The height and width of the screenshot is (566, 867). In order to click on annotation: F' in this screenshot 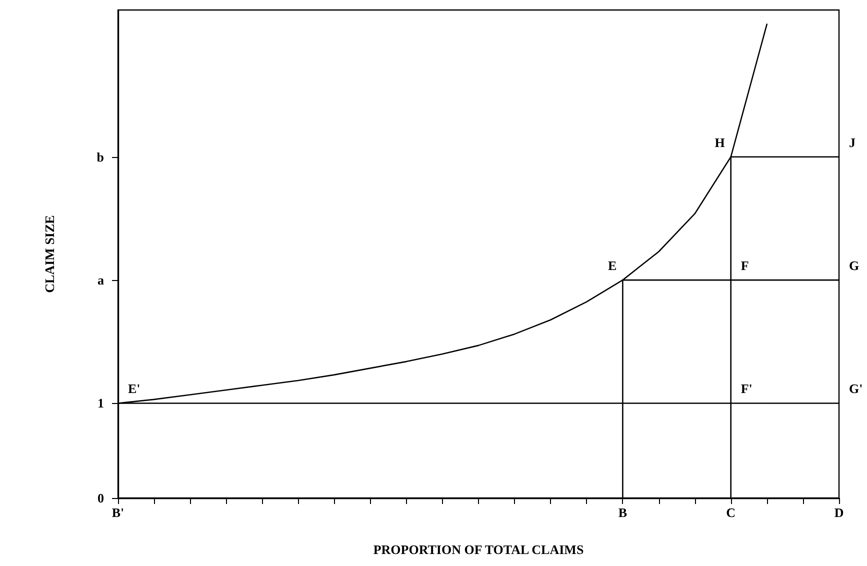, I will do `click(746, 388)`.